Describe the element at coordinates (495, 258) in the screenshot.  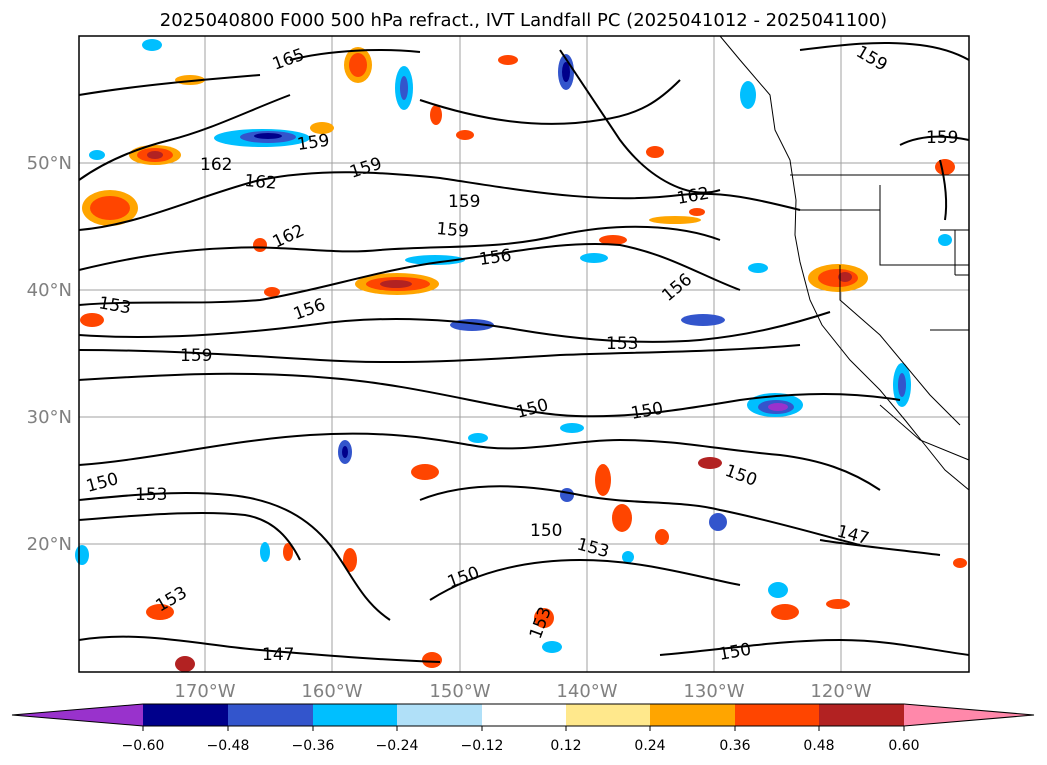
I see `contour-label: 156` at that location.